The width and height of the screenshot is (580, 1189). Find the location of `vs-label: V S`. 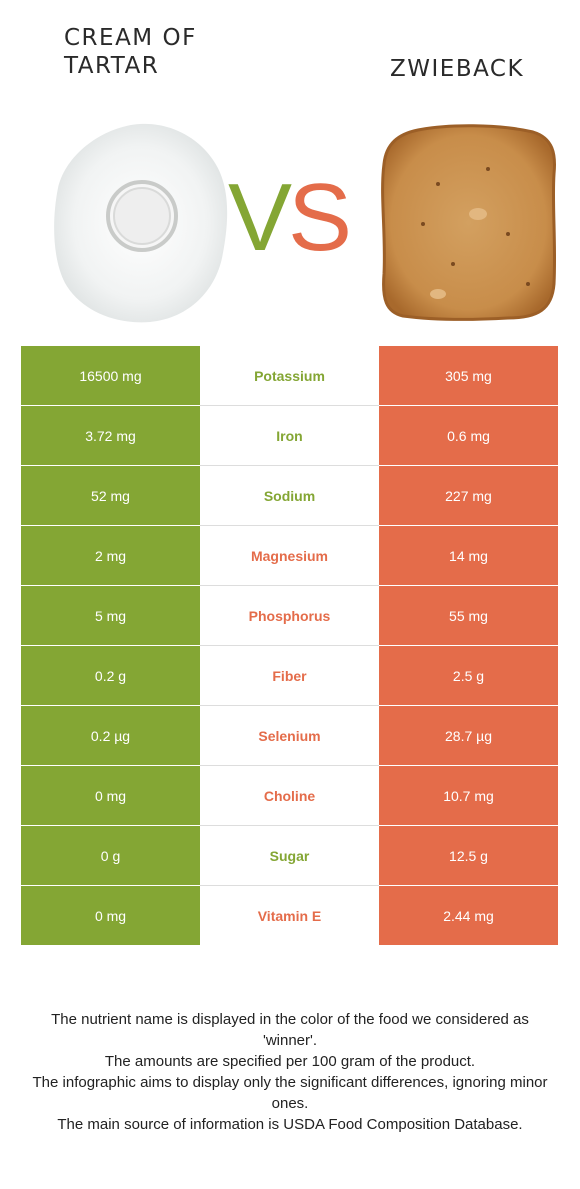

vs-label: V S is located at coordinates (290, 213).